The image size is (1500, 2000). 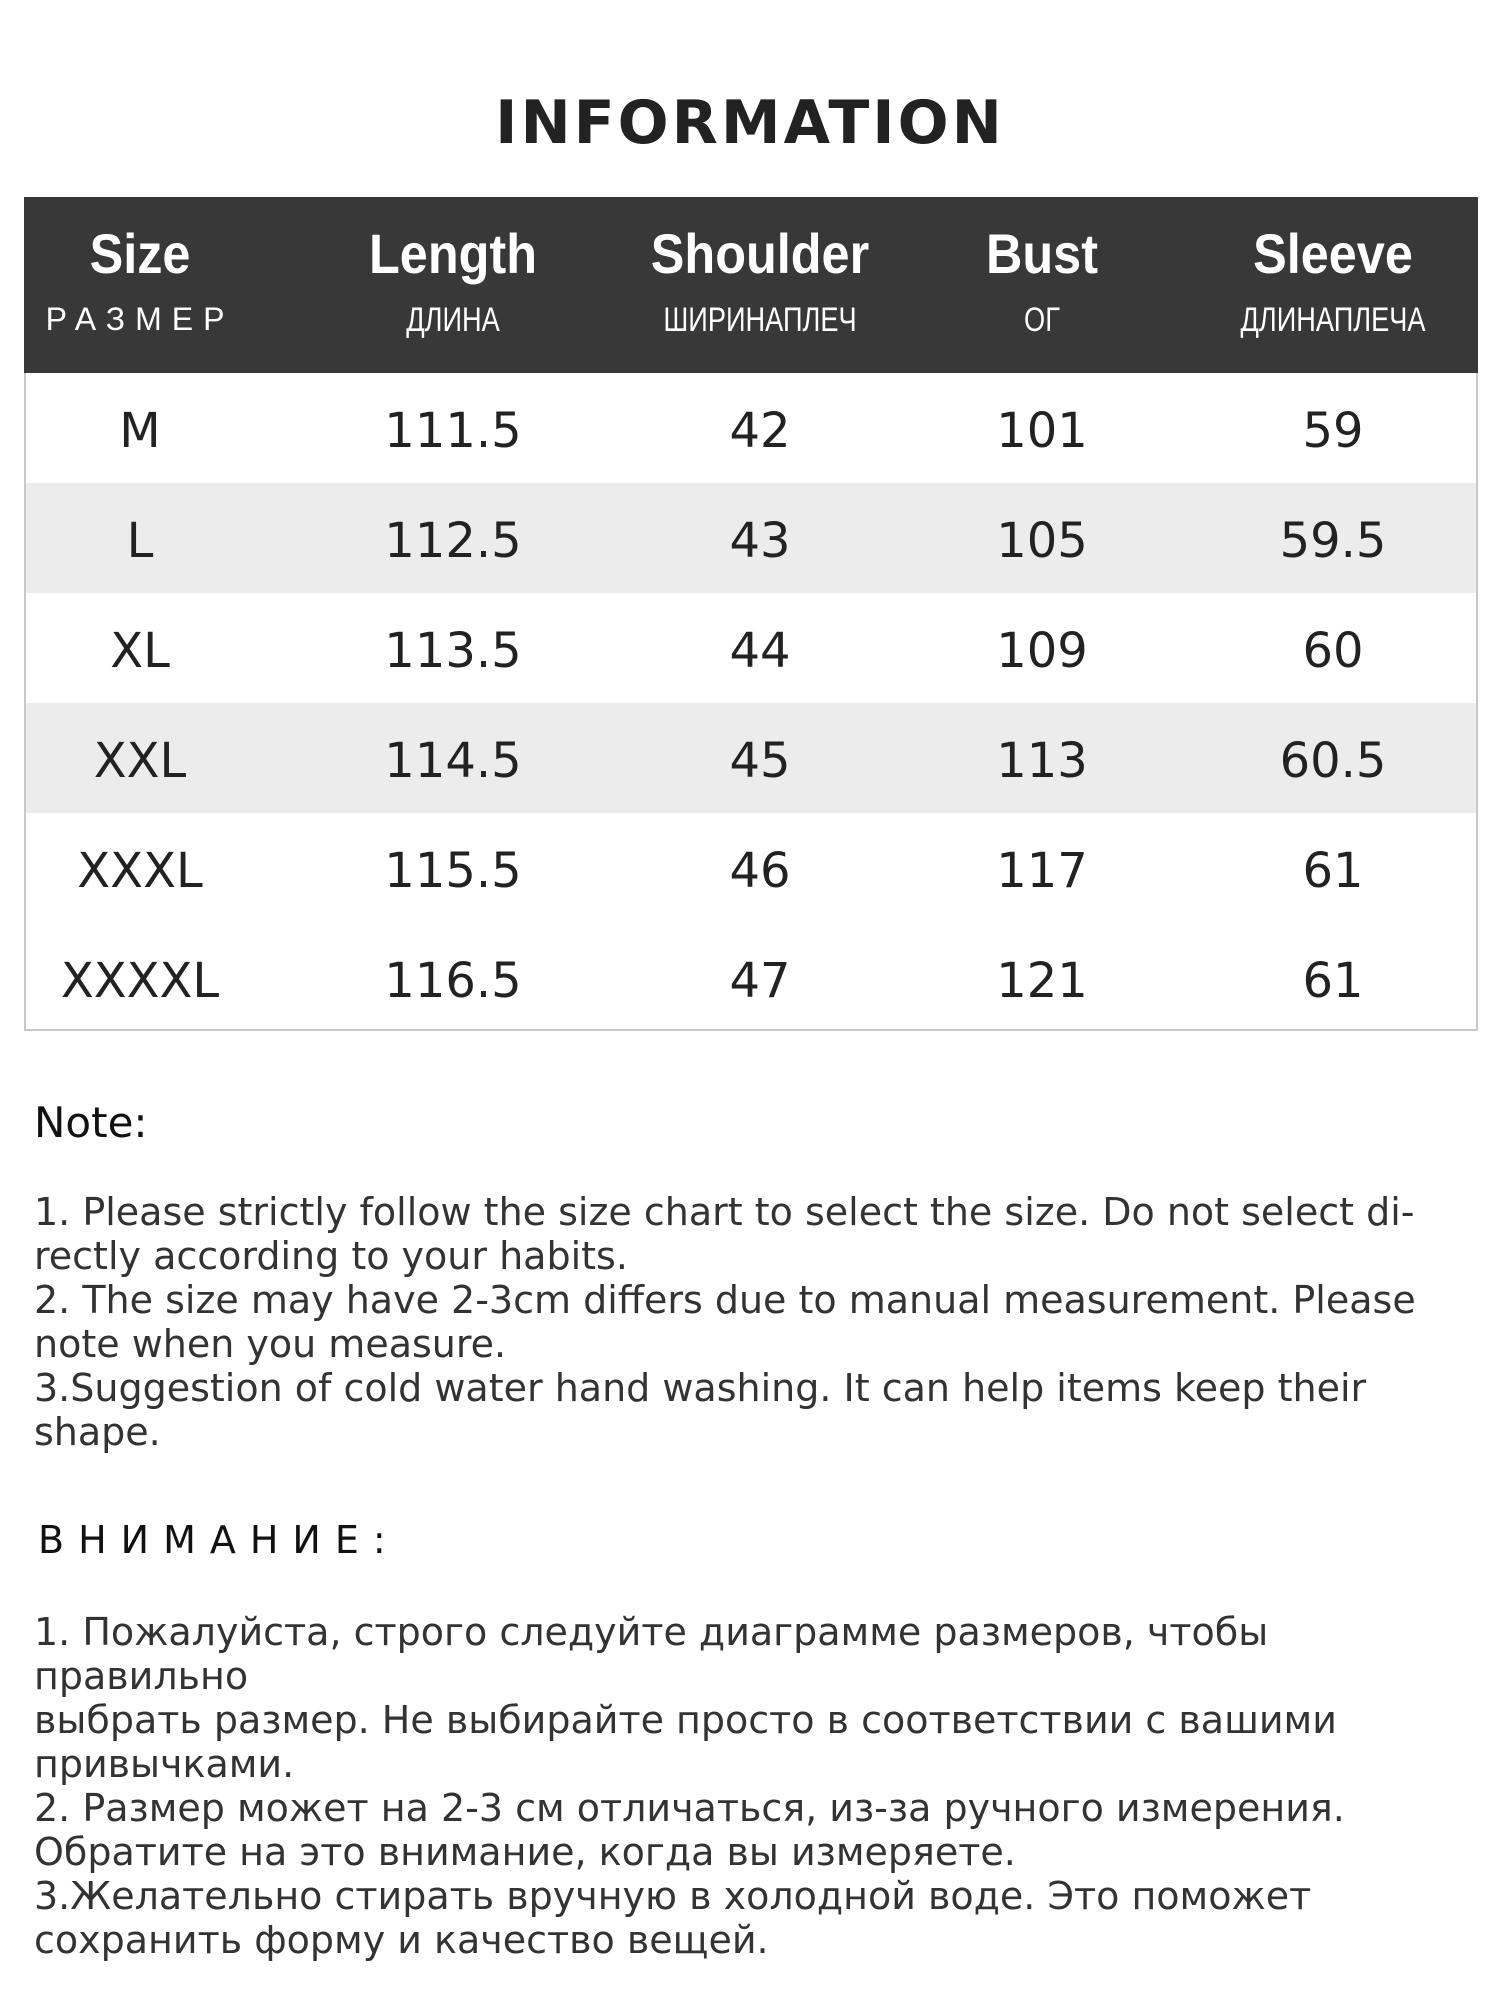 What do you see at coordinates (760, 871) in the screenshot?
I see `table-cell: 46` at bounding box center [760, 871].